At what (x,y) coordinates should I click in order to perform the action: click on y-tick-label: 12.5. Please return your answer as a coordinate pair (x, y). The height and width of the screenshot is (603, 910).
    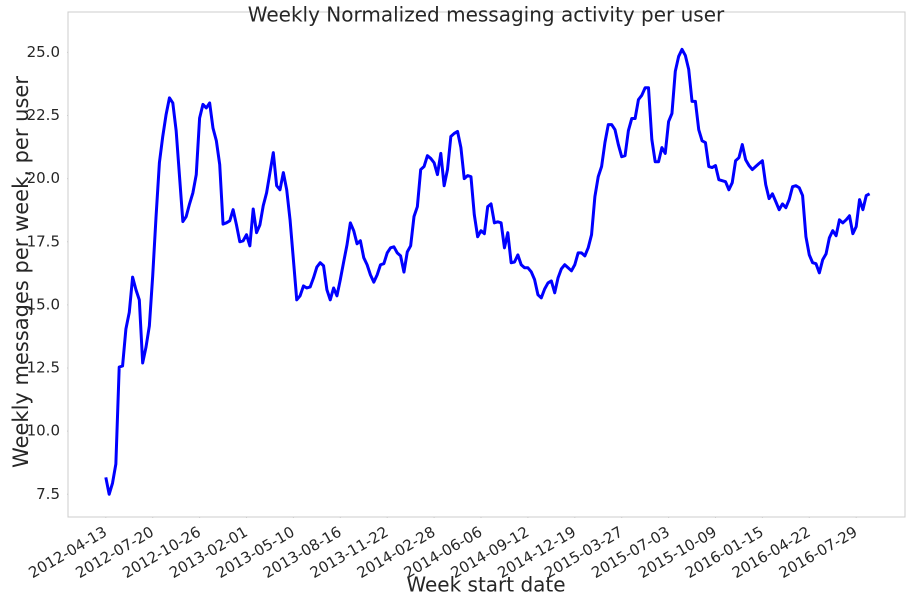
    Looking at the image, I should click on (43, 368).